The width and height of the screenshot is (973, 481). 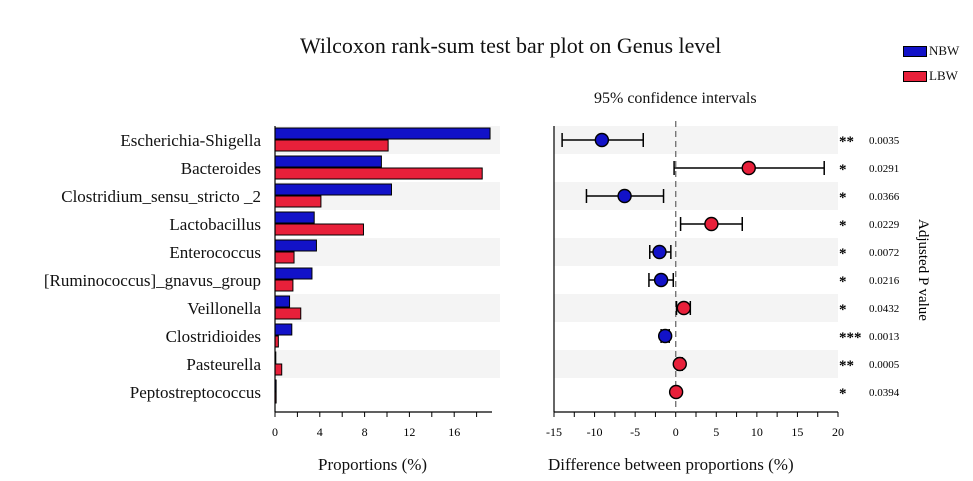 I want to click on bar-x-tick-label: 16, so click(x=454, y=432).